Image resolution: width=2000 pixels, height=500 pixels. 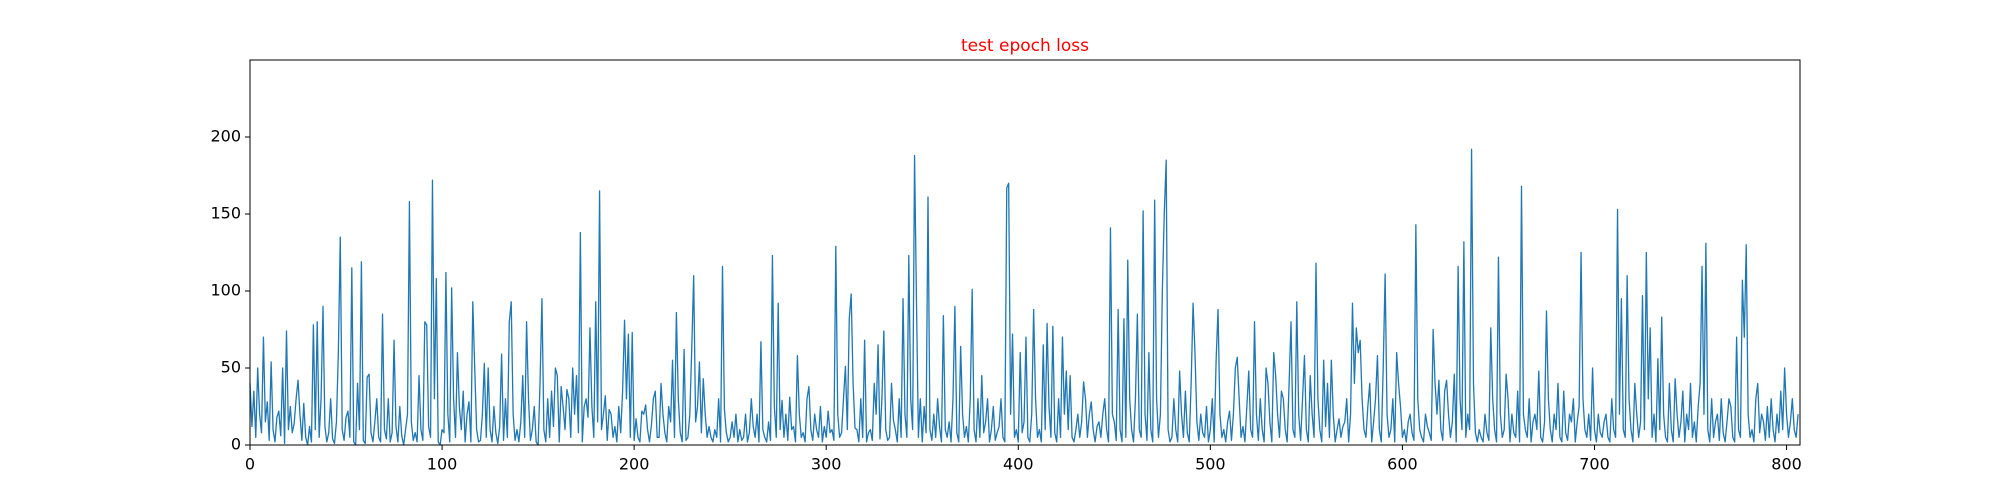 What do you see at coordinates (1402, 464) in the screenshot?
I see `x-tick-label: 600` at bounding box center [1402, 464].